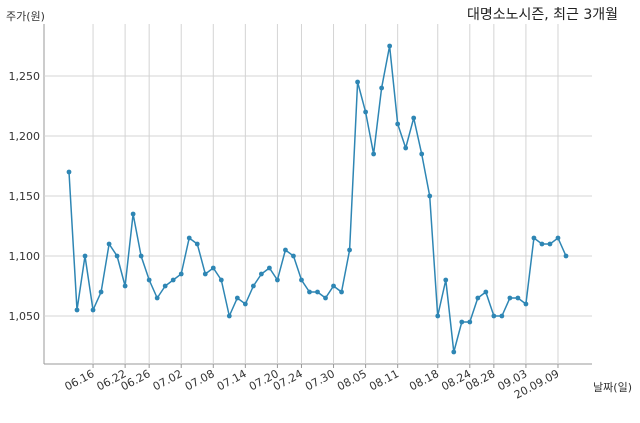 Image resolution: width=640 pixels, height=423 pixels. What do you see at coordinates (25, 16) in the screenshot?
I see `y-axis-label: 주가(원)` at bounding box center [25, 16].